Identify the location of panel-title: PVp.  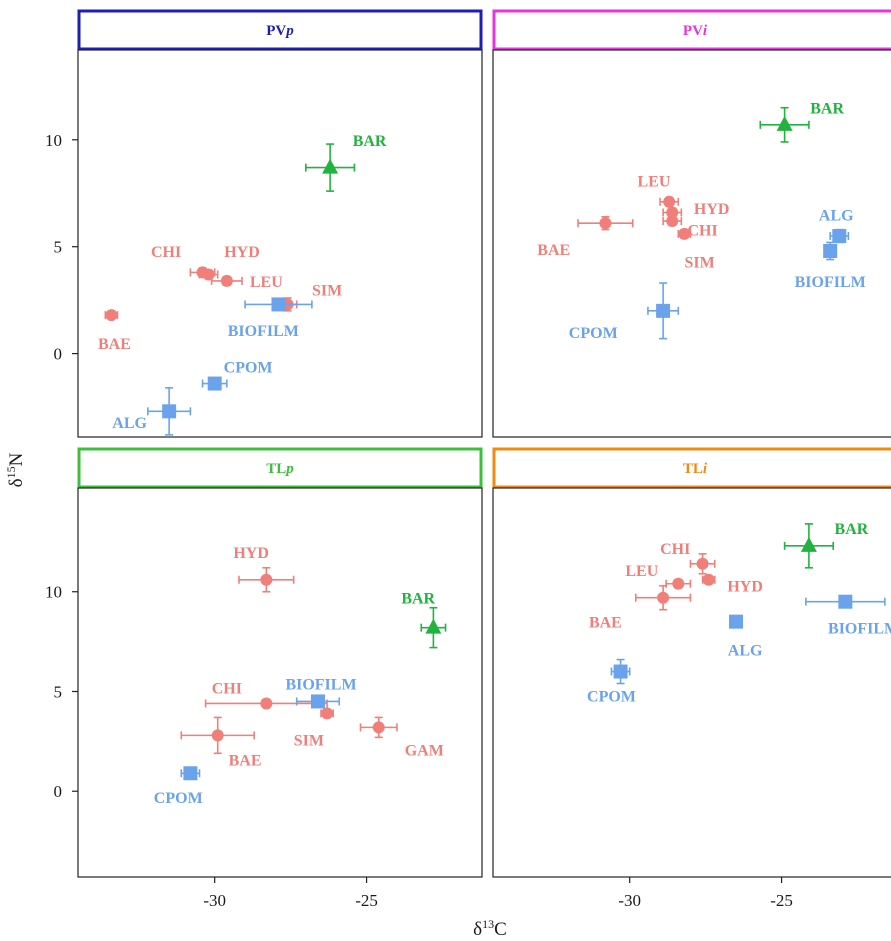
(280, 31).